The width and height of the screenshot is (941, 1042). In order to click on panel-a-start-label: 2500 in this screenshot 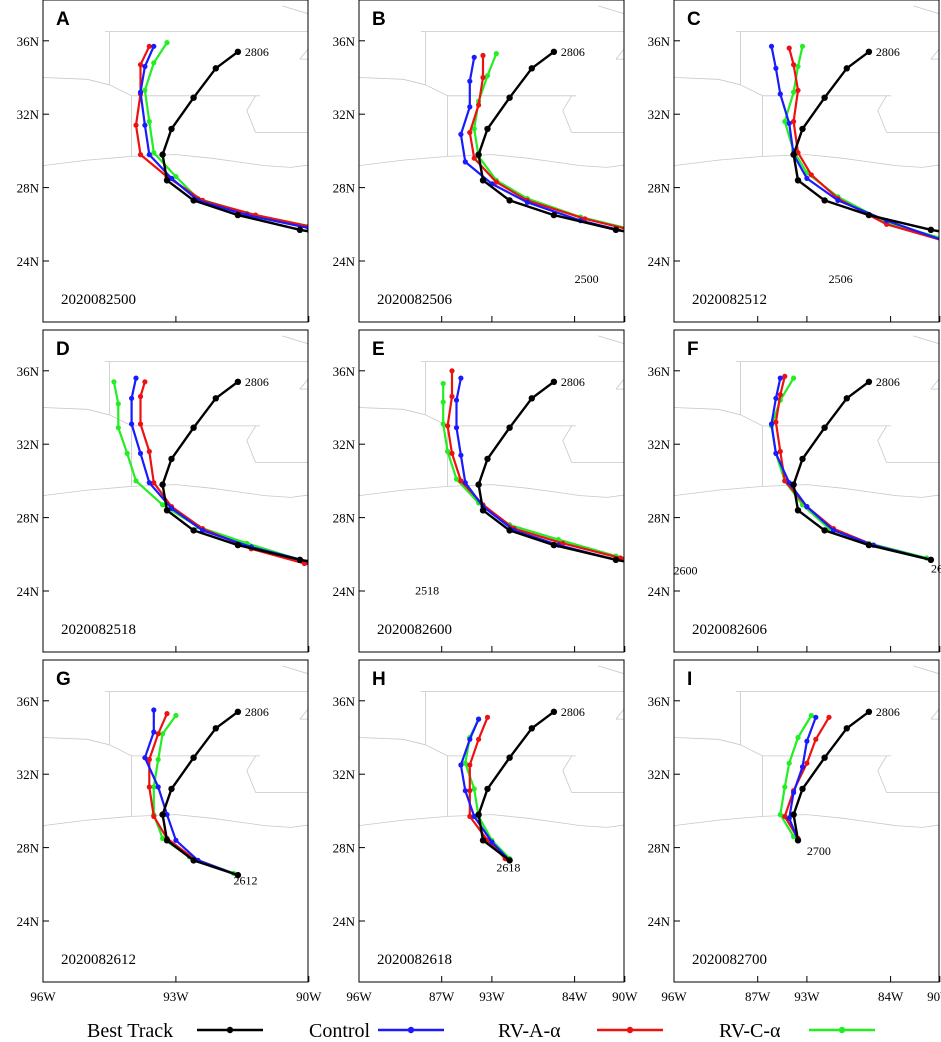, I will do `click(587, 279)`.